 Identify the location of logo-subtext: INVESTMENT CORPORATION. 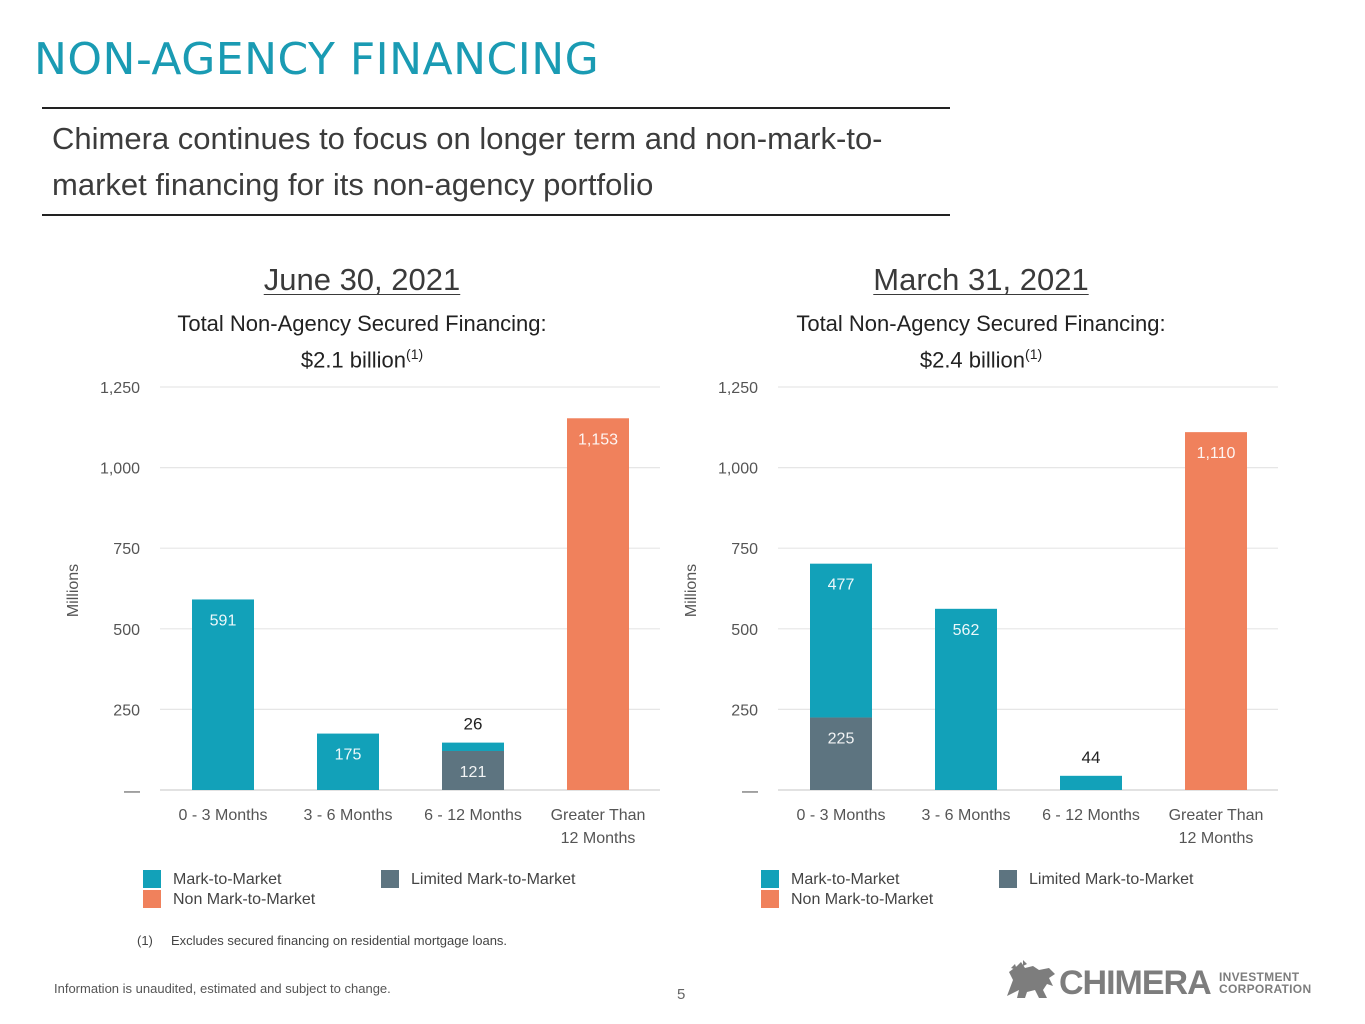
(1265, 983).